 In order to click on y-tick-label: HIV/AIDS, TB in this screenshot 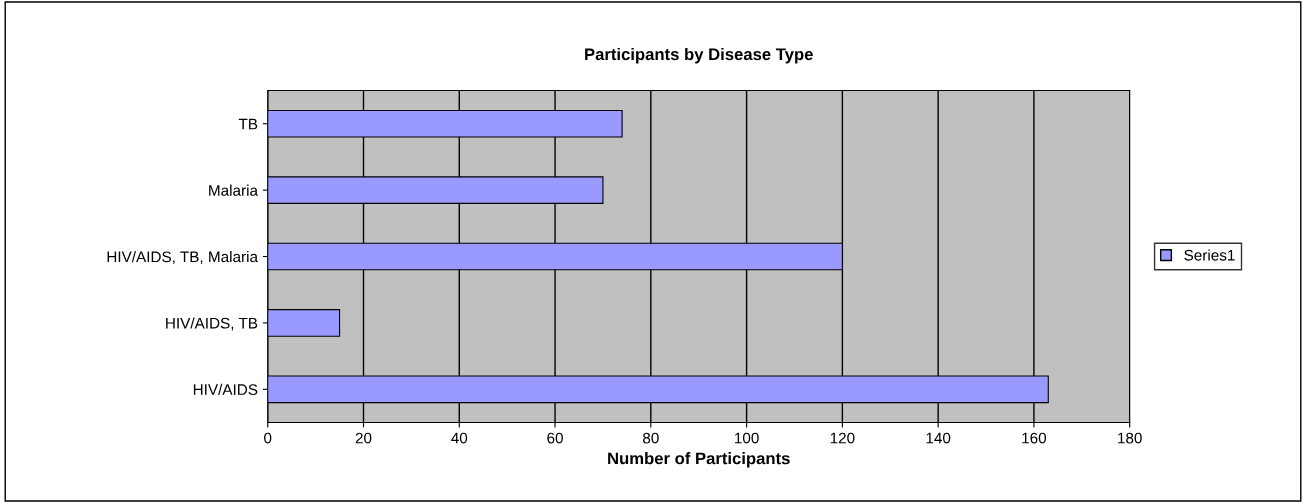, I will do `click(212, 324)`.